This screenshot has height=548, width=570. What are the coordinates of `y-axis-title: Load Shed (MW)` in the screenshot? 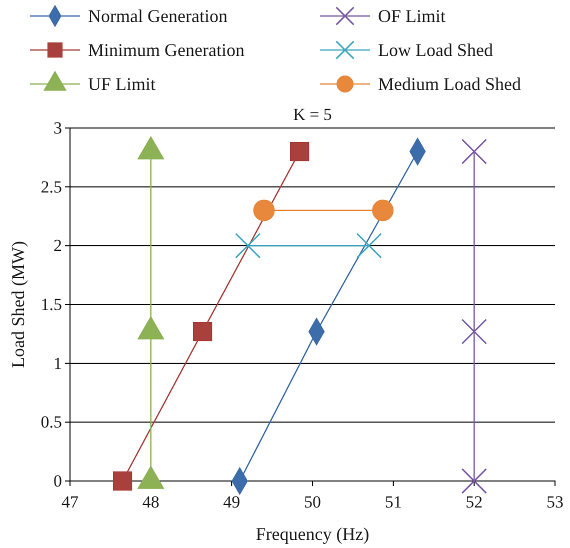 It's located at (18, 304).